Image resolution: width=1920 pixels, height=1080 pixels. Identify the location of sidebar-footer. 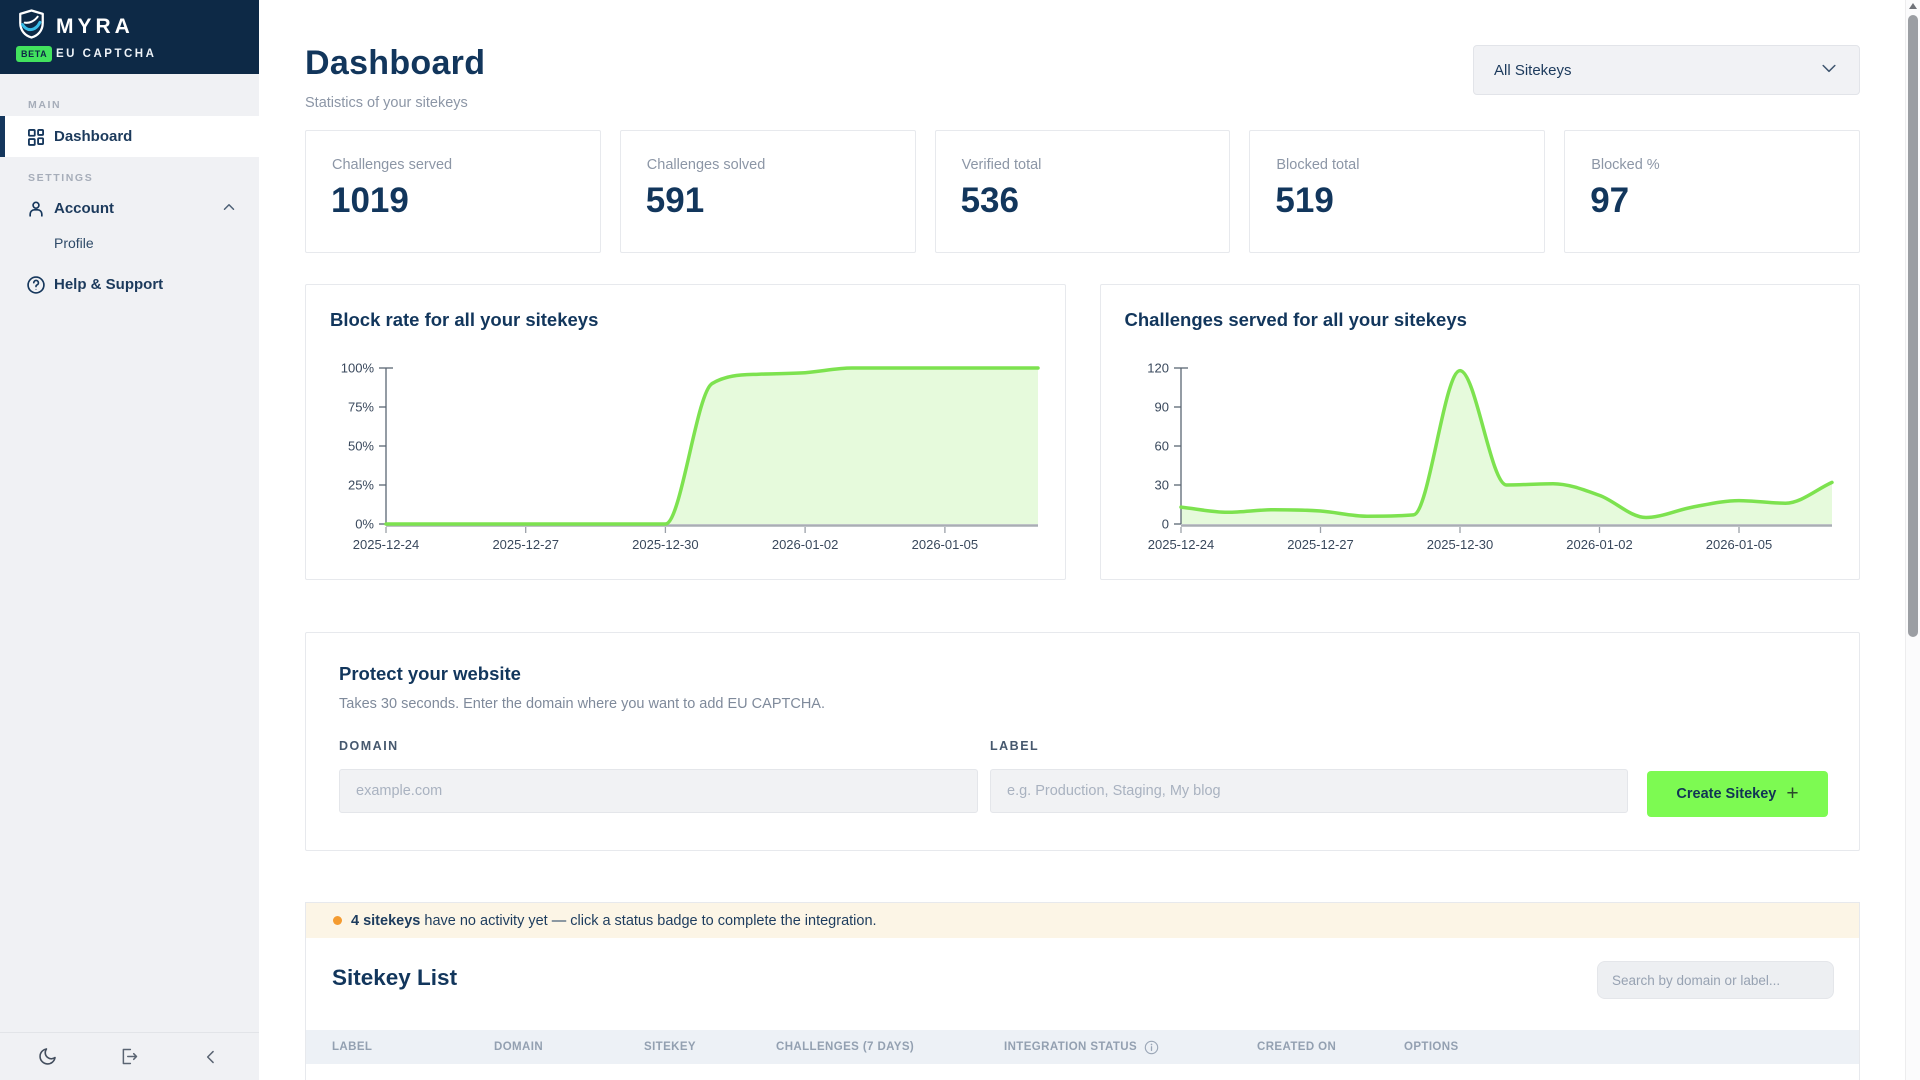
(129, 1056).